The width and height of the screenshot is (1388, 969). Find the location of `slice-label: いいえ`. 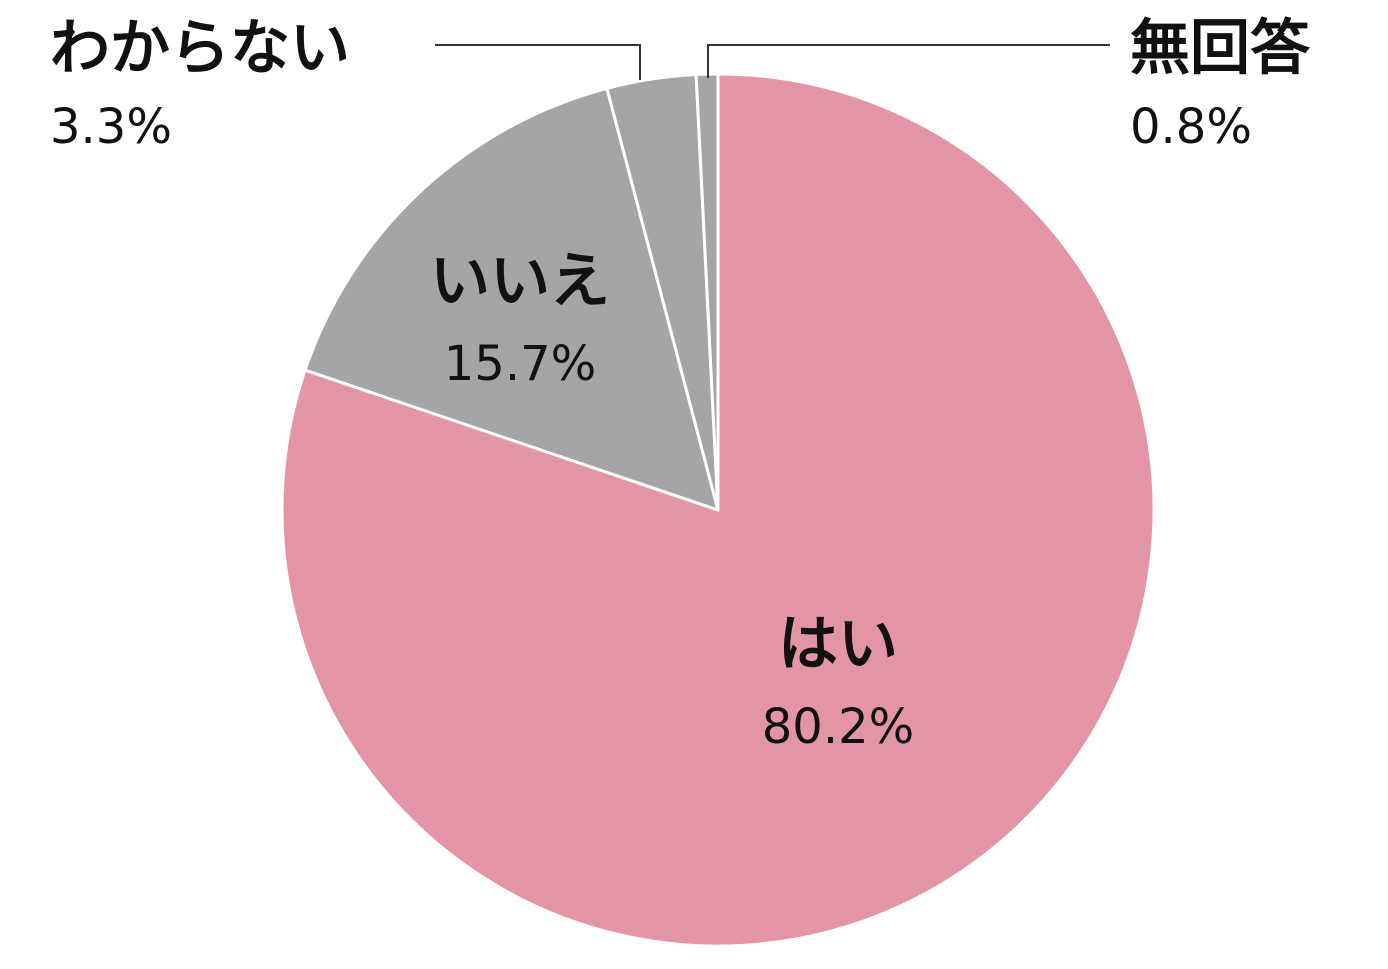

slice-label: いいえ is located at coordinates (520, 282).